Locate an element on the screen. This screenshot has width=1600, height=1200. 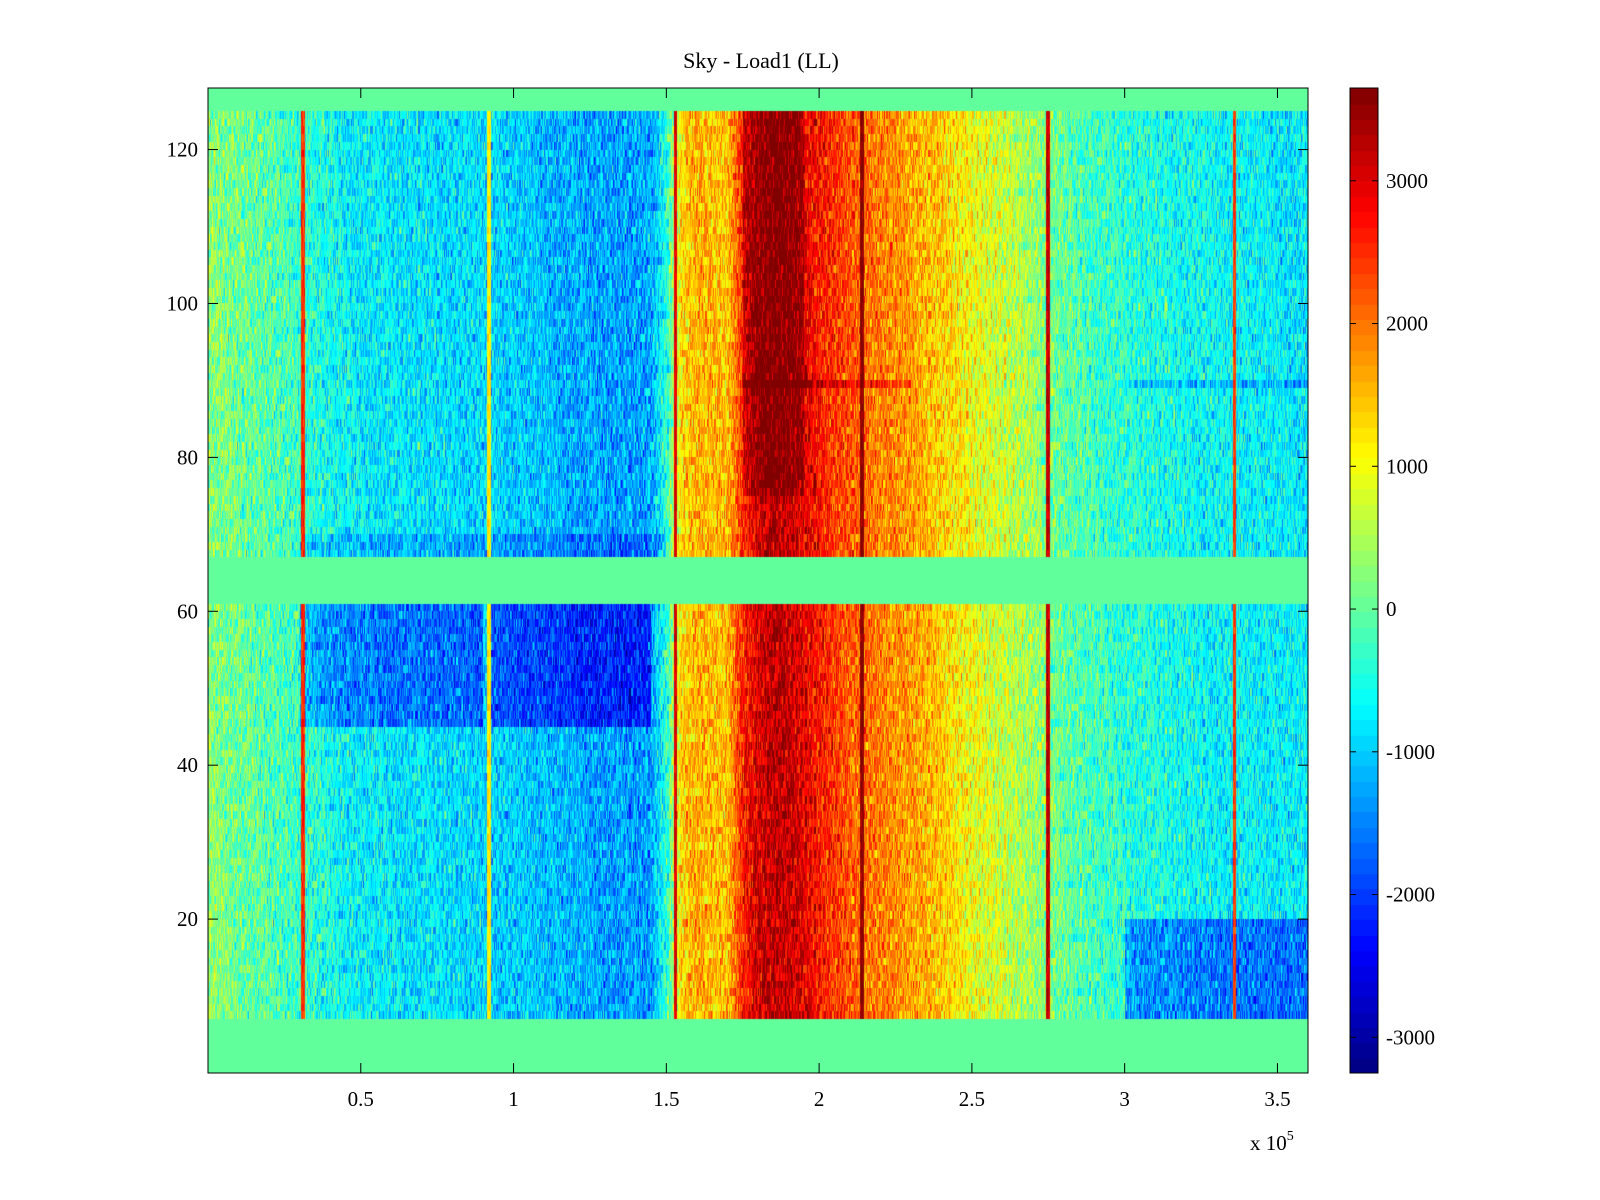
colorbar-axis: -3000 -2000 -1000 0 1000 2000 3000 is located at coordinates (1392, 609).